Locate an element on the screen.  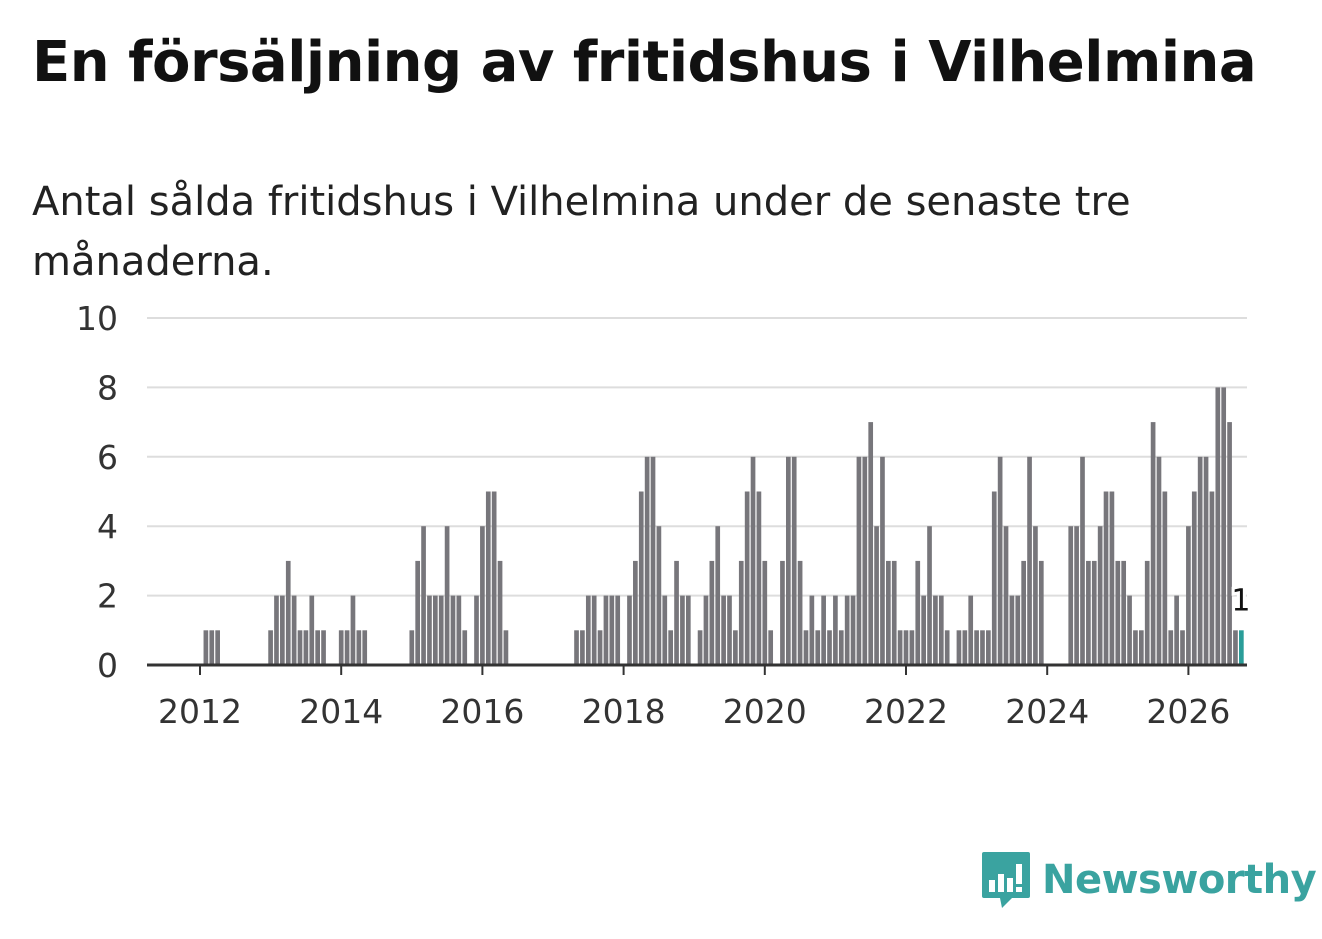
x-tick-label: 2022 is located at coordinates (906, 711).